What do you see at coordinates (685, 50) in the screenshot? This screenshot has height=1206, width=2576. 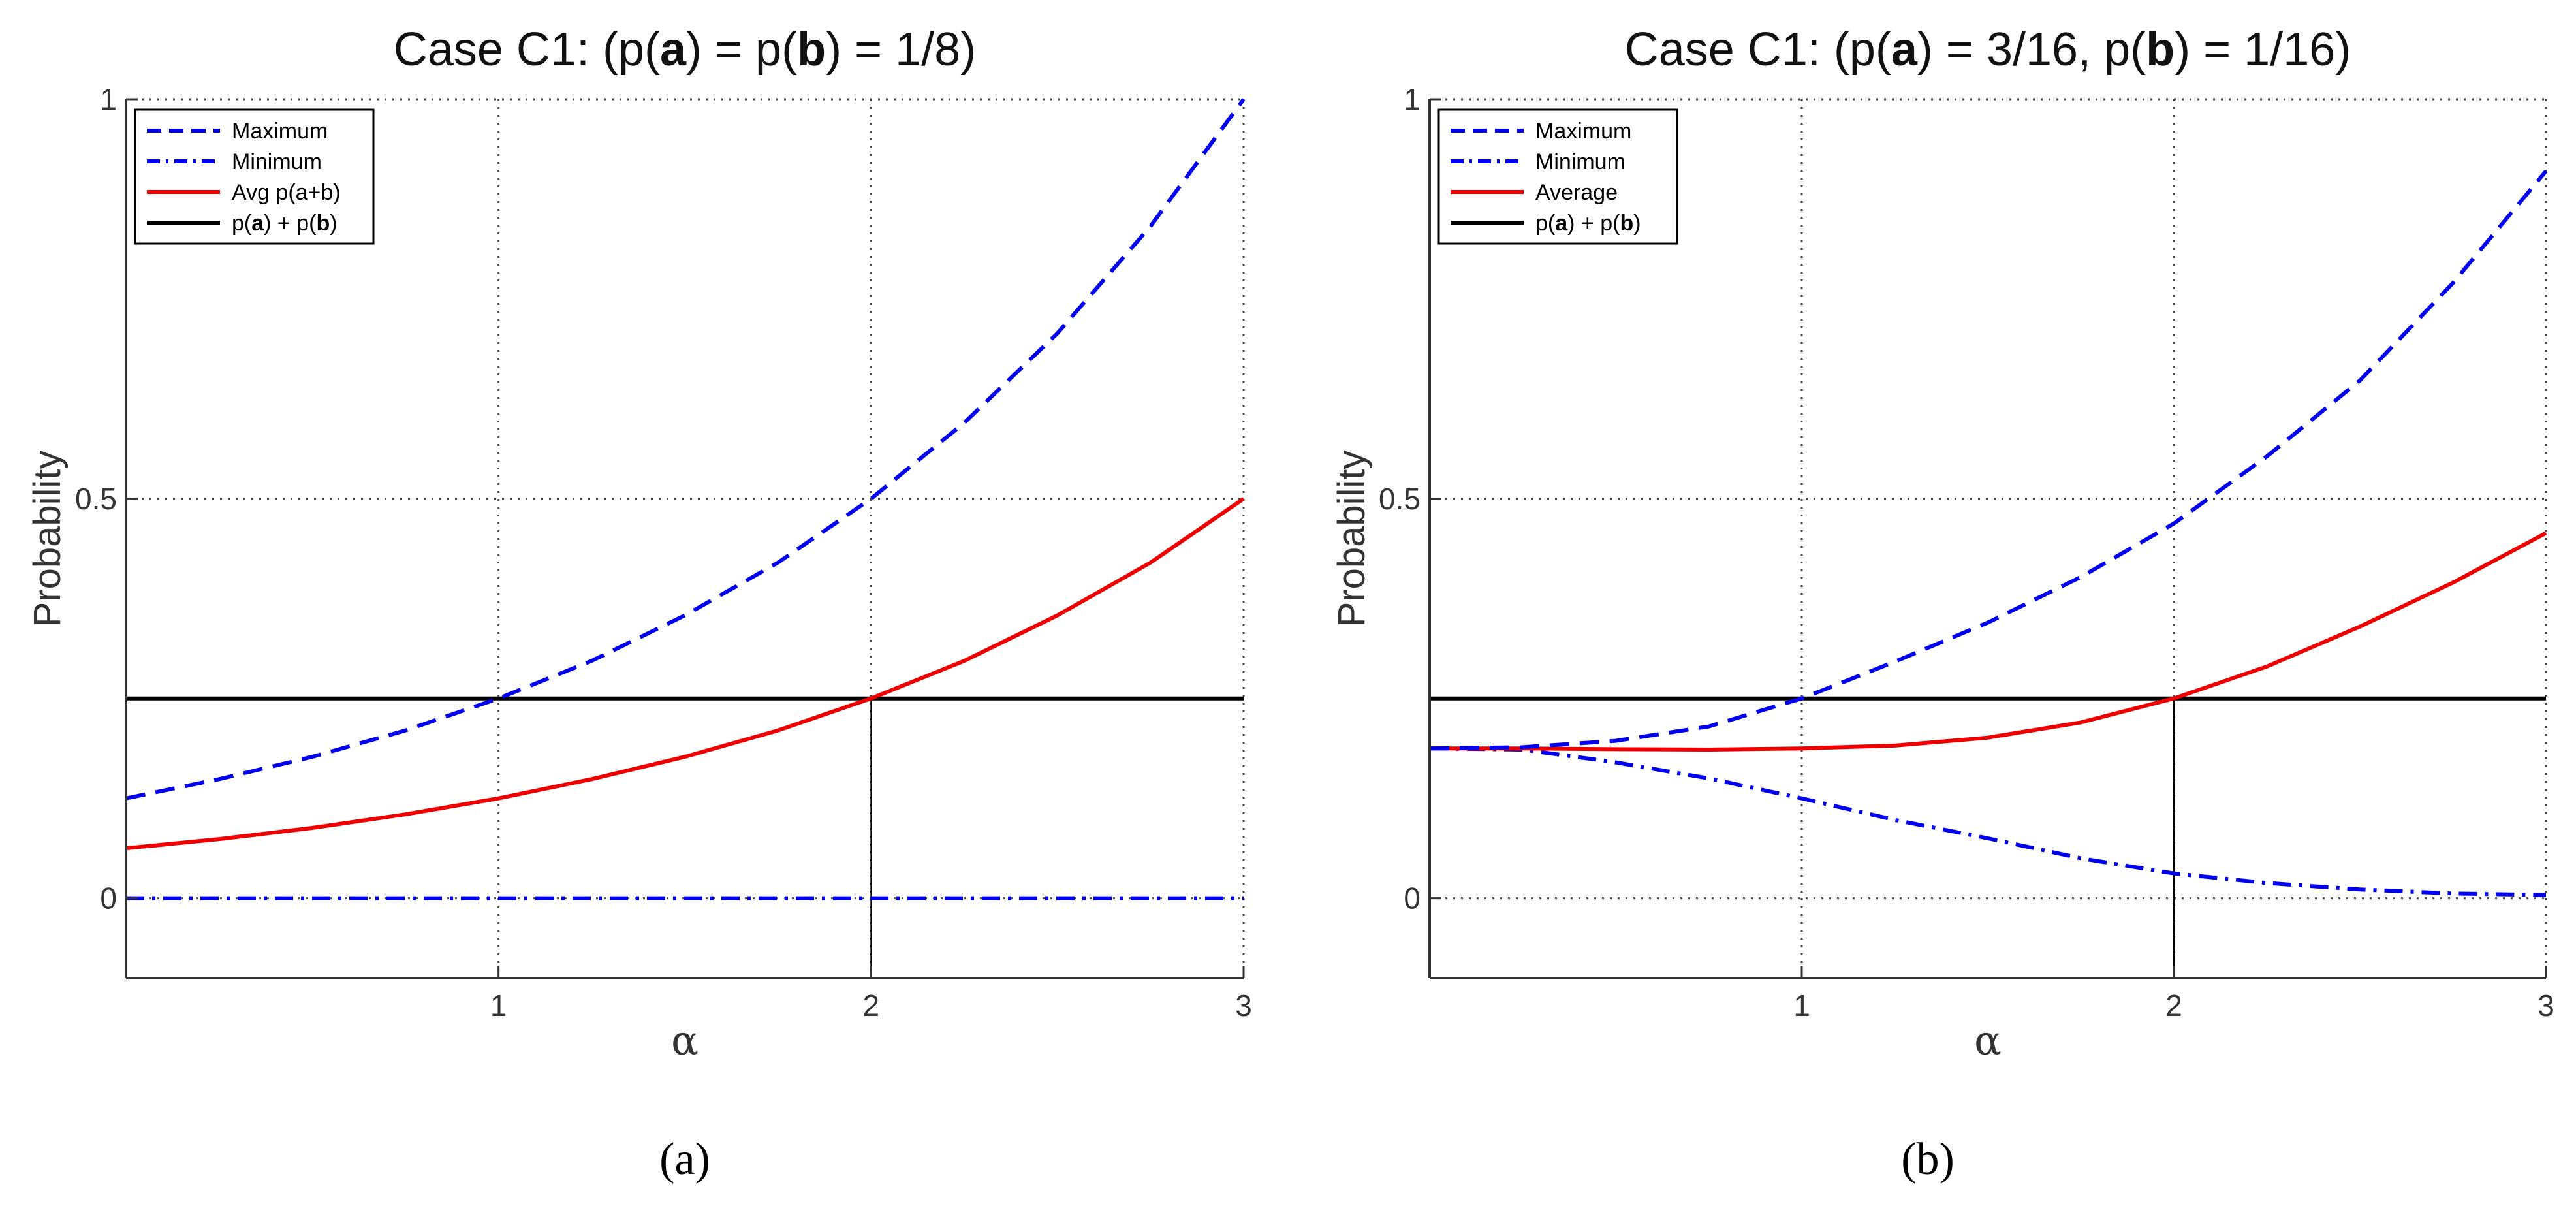 I see `chart-title: Case C1: (p(a) = p(b) = 1/8)` at bounding box center [685, 50].